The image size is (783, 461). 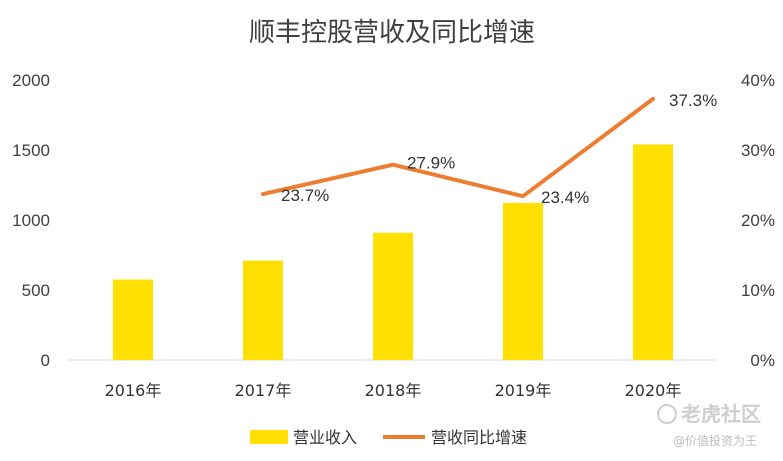 What do you see at coordinates (715, 440) in the screenshot?
I see `watermark-sub: @价值投资为王` at bounding box center [715, 440].